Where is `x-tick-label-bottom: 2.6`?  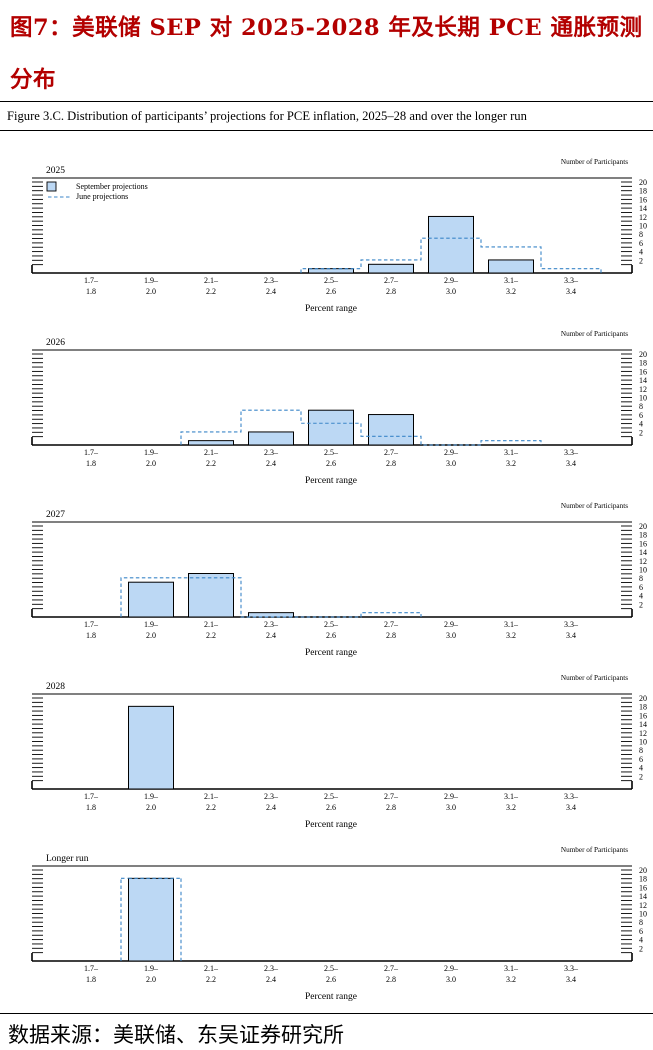
x-tick-label-bottom: 2.6 is located at coordinates (331, 807).